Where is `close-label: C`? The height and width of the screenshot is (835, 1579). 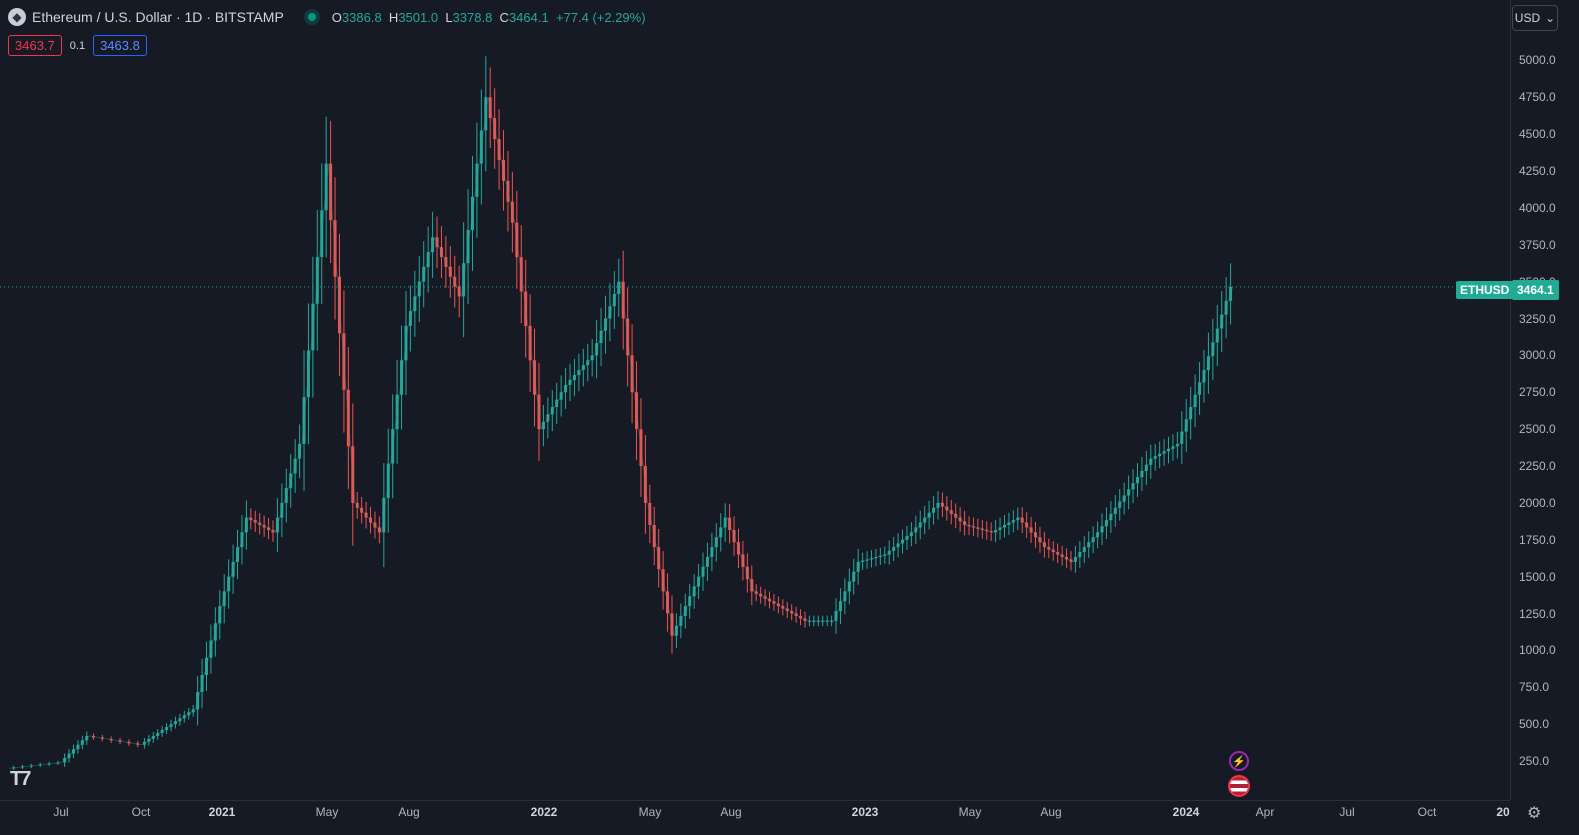
close-label: C is located at coordinates (504, 17).